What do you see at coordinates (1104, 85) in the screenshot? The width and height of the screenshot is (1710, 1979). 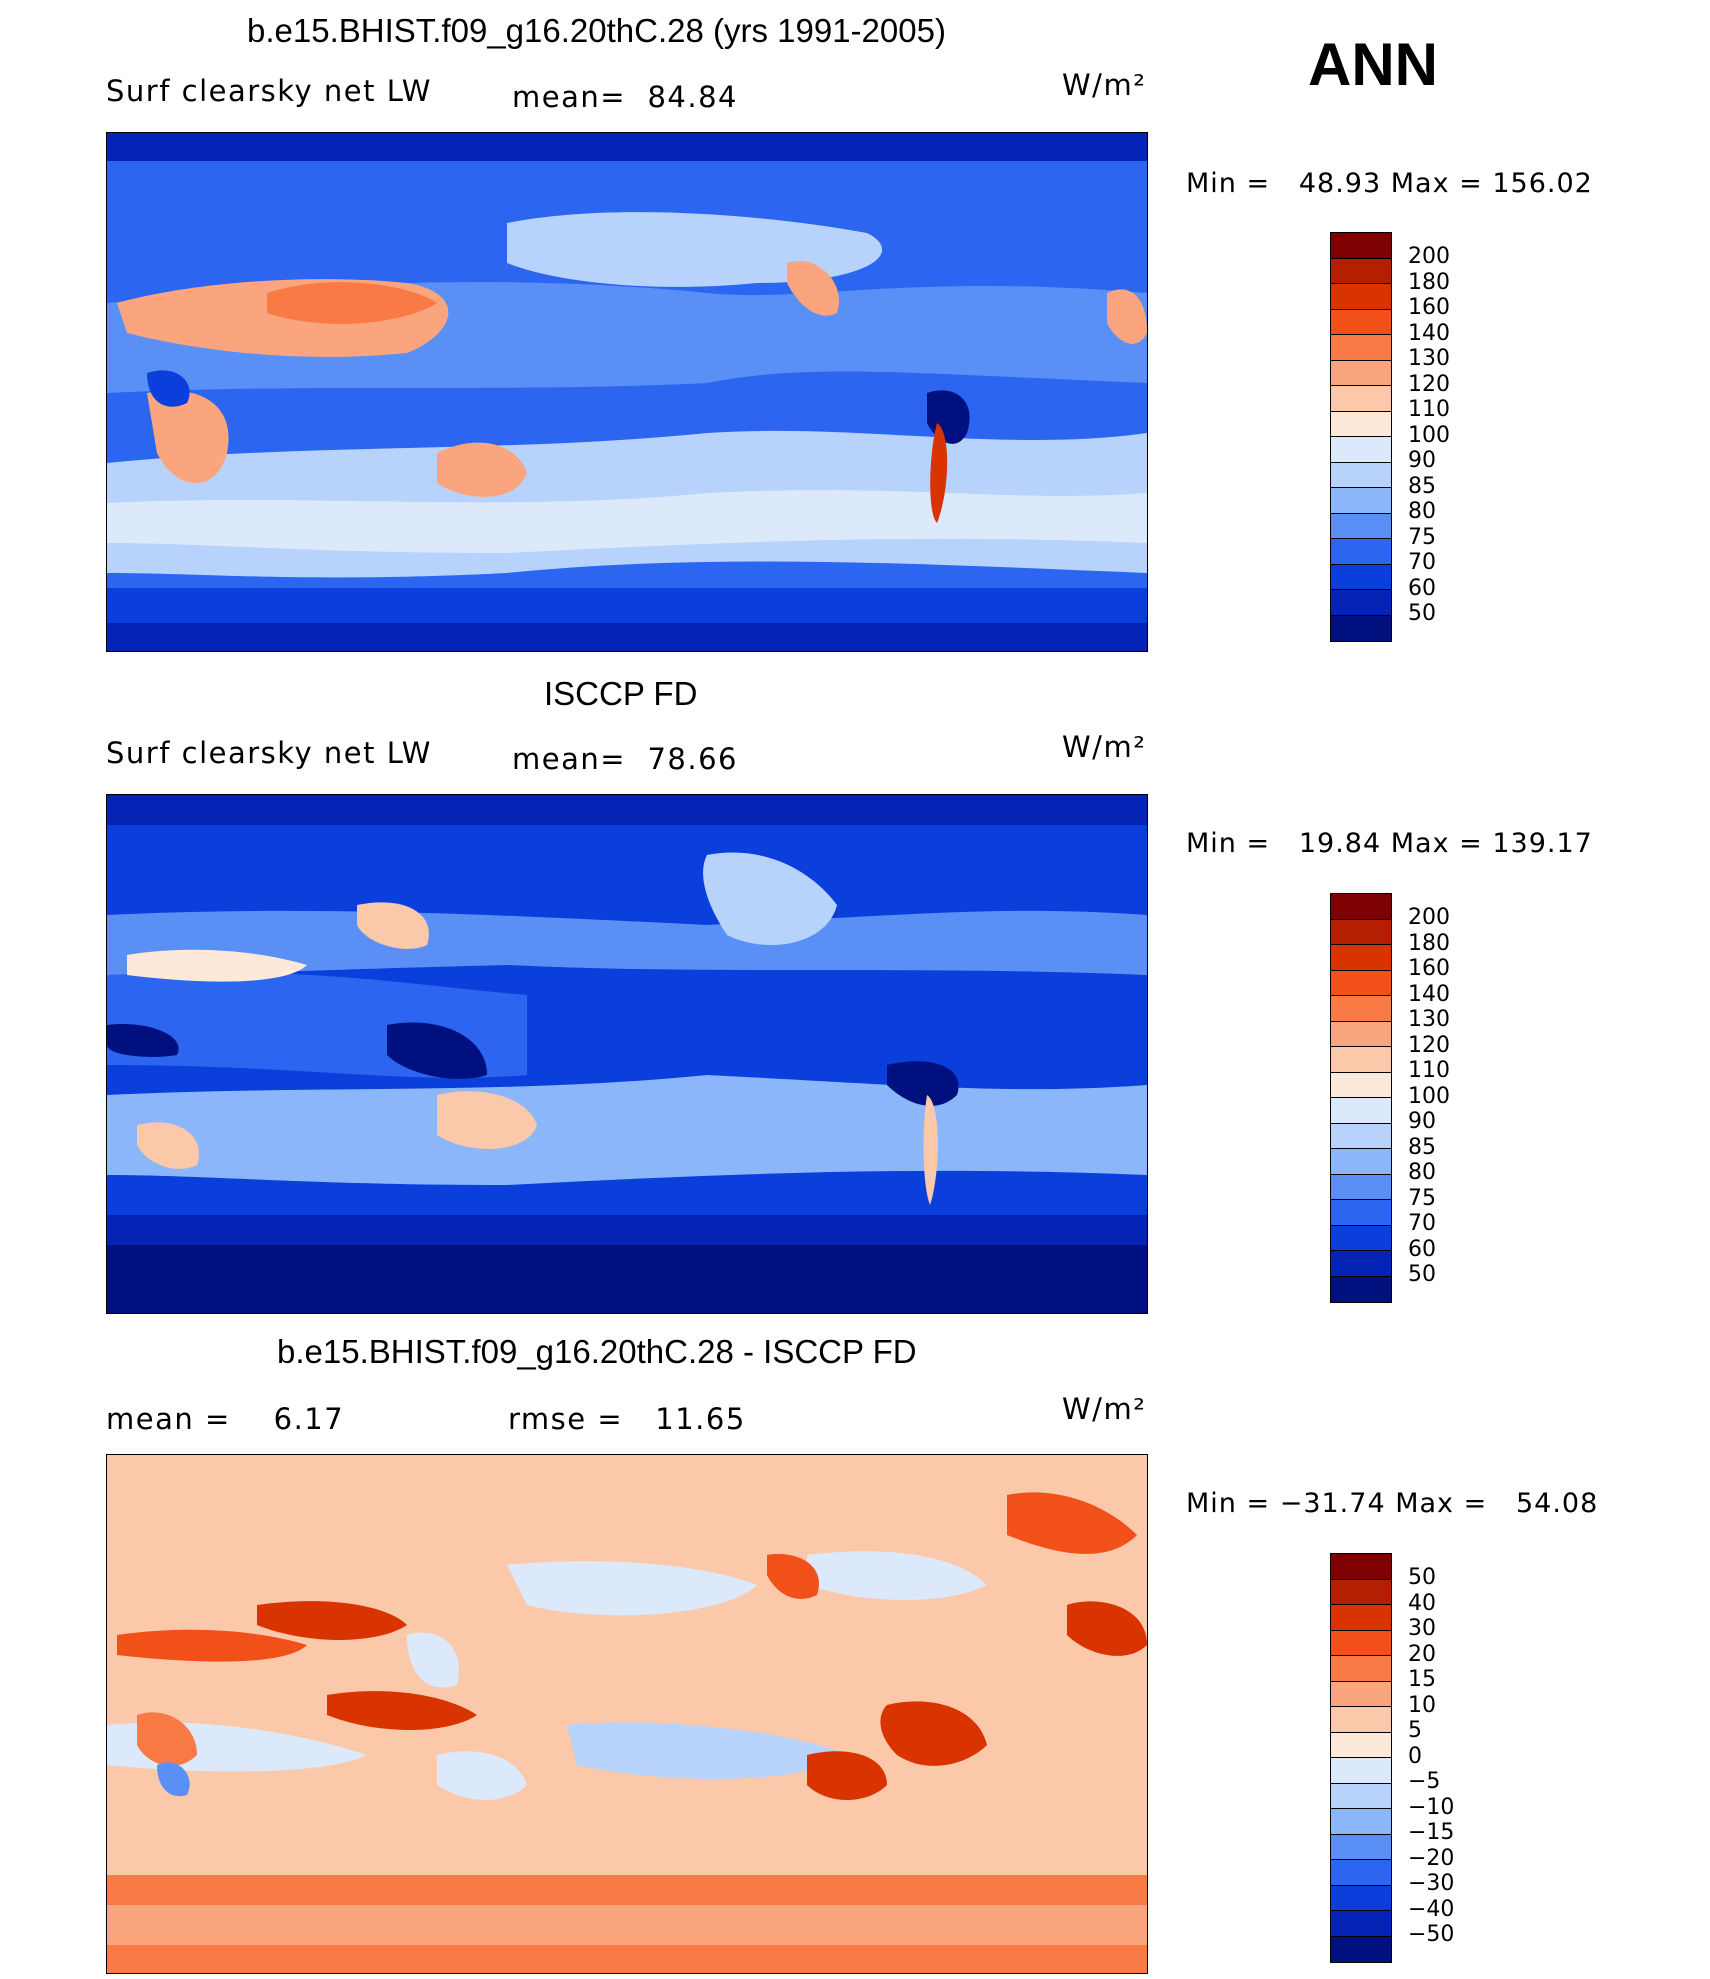 I see `panel-1-units: W/m²` at bounding box center [1104, 85].